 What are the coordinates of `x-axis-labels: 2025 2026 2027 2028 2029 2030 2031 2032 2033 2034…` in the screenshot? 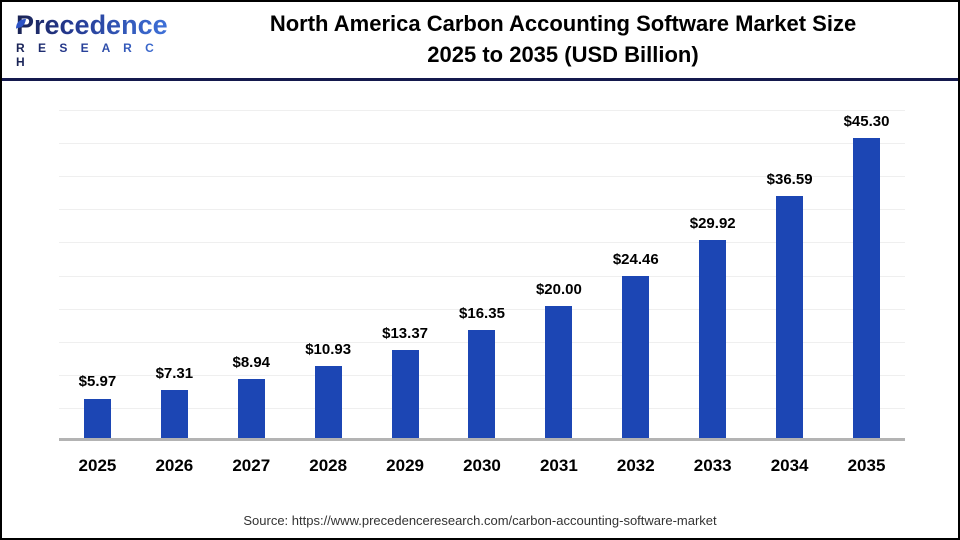 It's located at (482, 466).